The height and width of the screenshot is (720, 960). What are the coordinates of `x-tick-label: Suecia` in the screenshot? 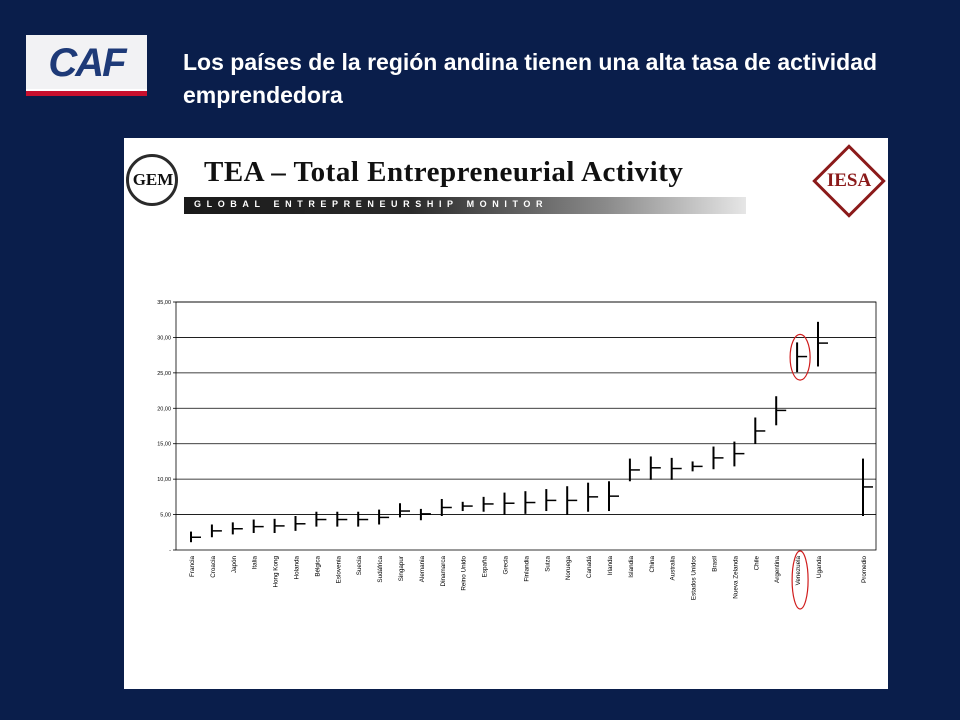 It's located at (359, 566).